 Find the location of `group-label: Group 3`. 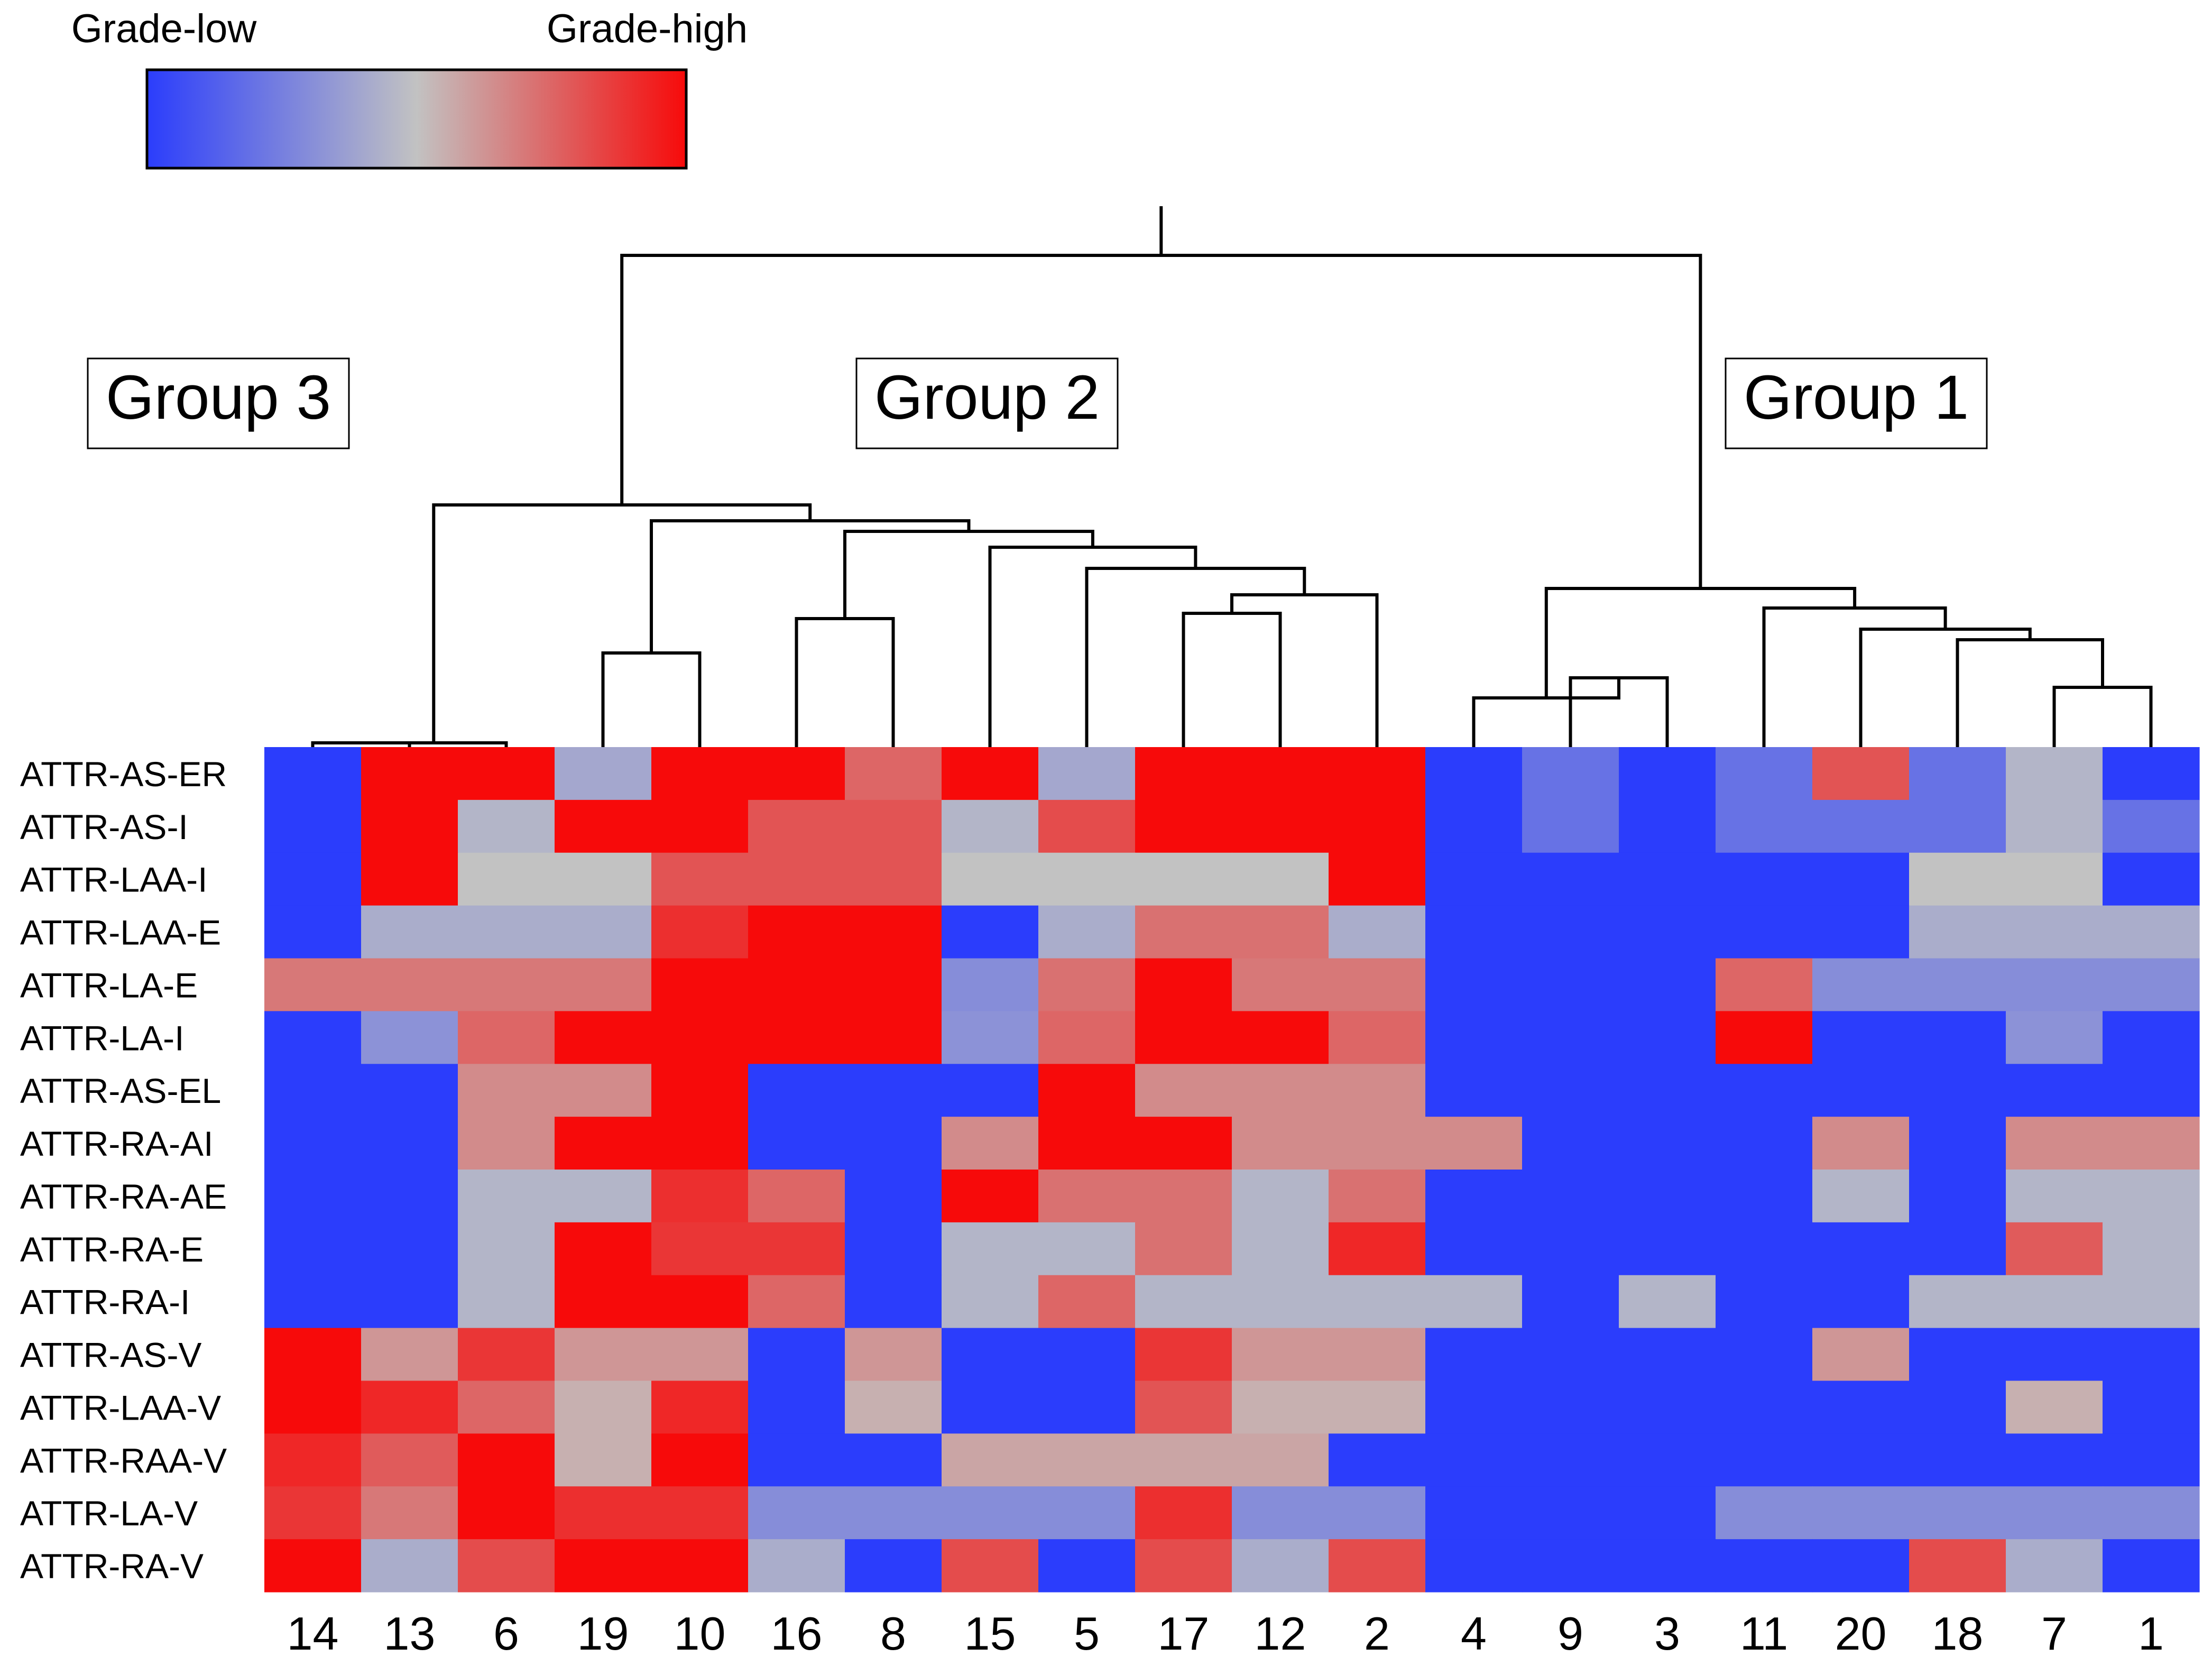

group-label: Group 3 is located at coordinates (218, 397).